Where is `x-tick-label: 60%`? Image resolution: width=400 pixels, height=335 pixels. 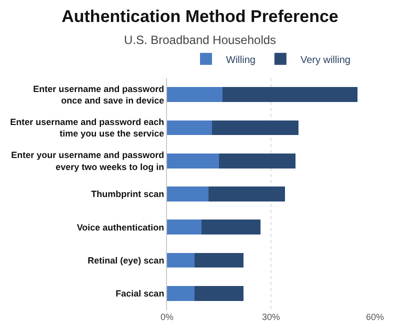
x-tick-label: 60% is located at coordinates (375, 317).